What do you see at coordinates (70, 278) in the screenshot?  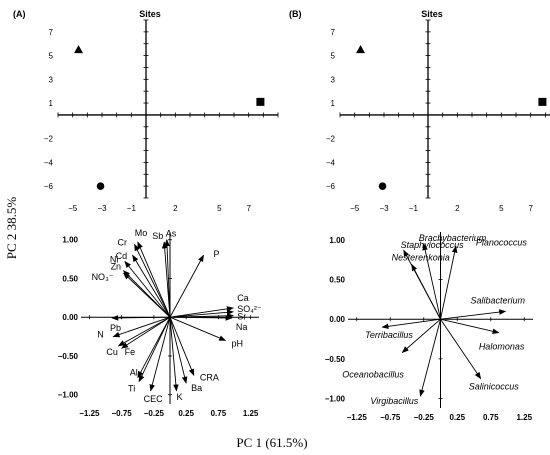 I see `y-tick-label: 0.50` at bounding box center [70, 278].